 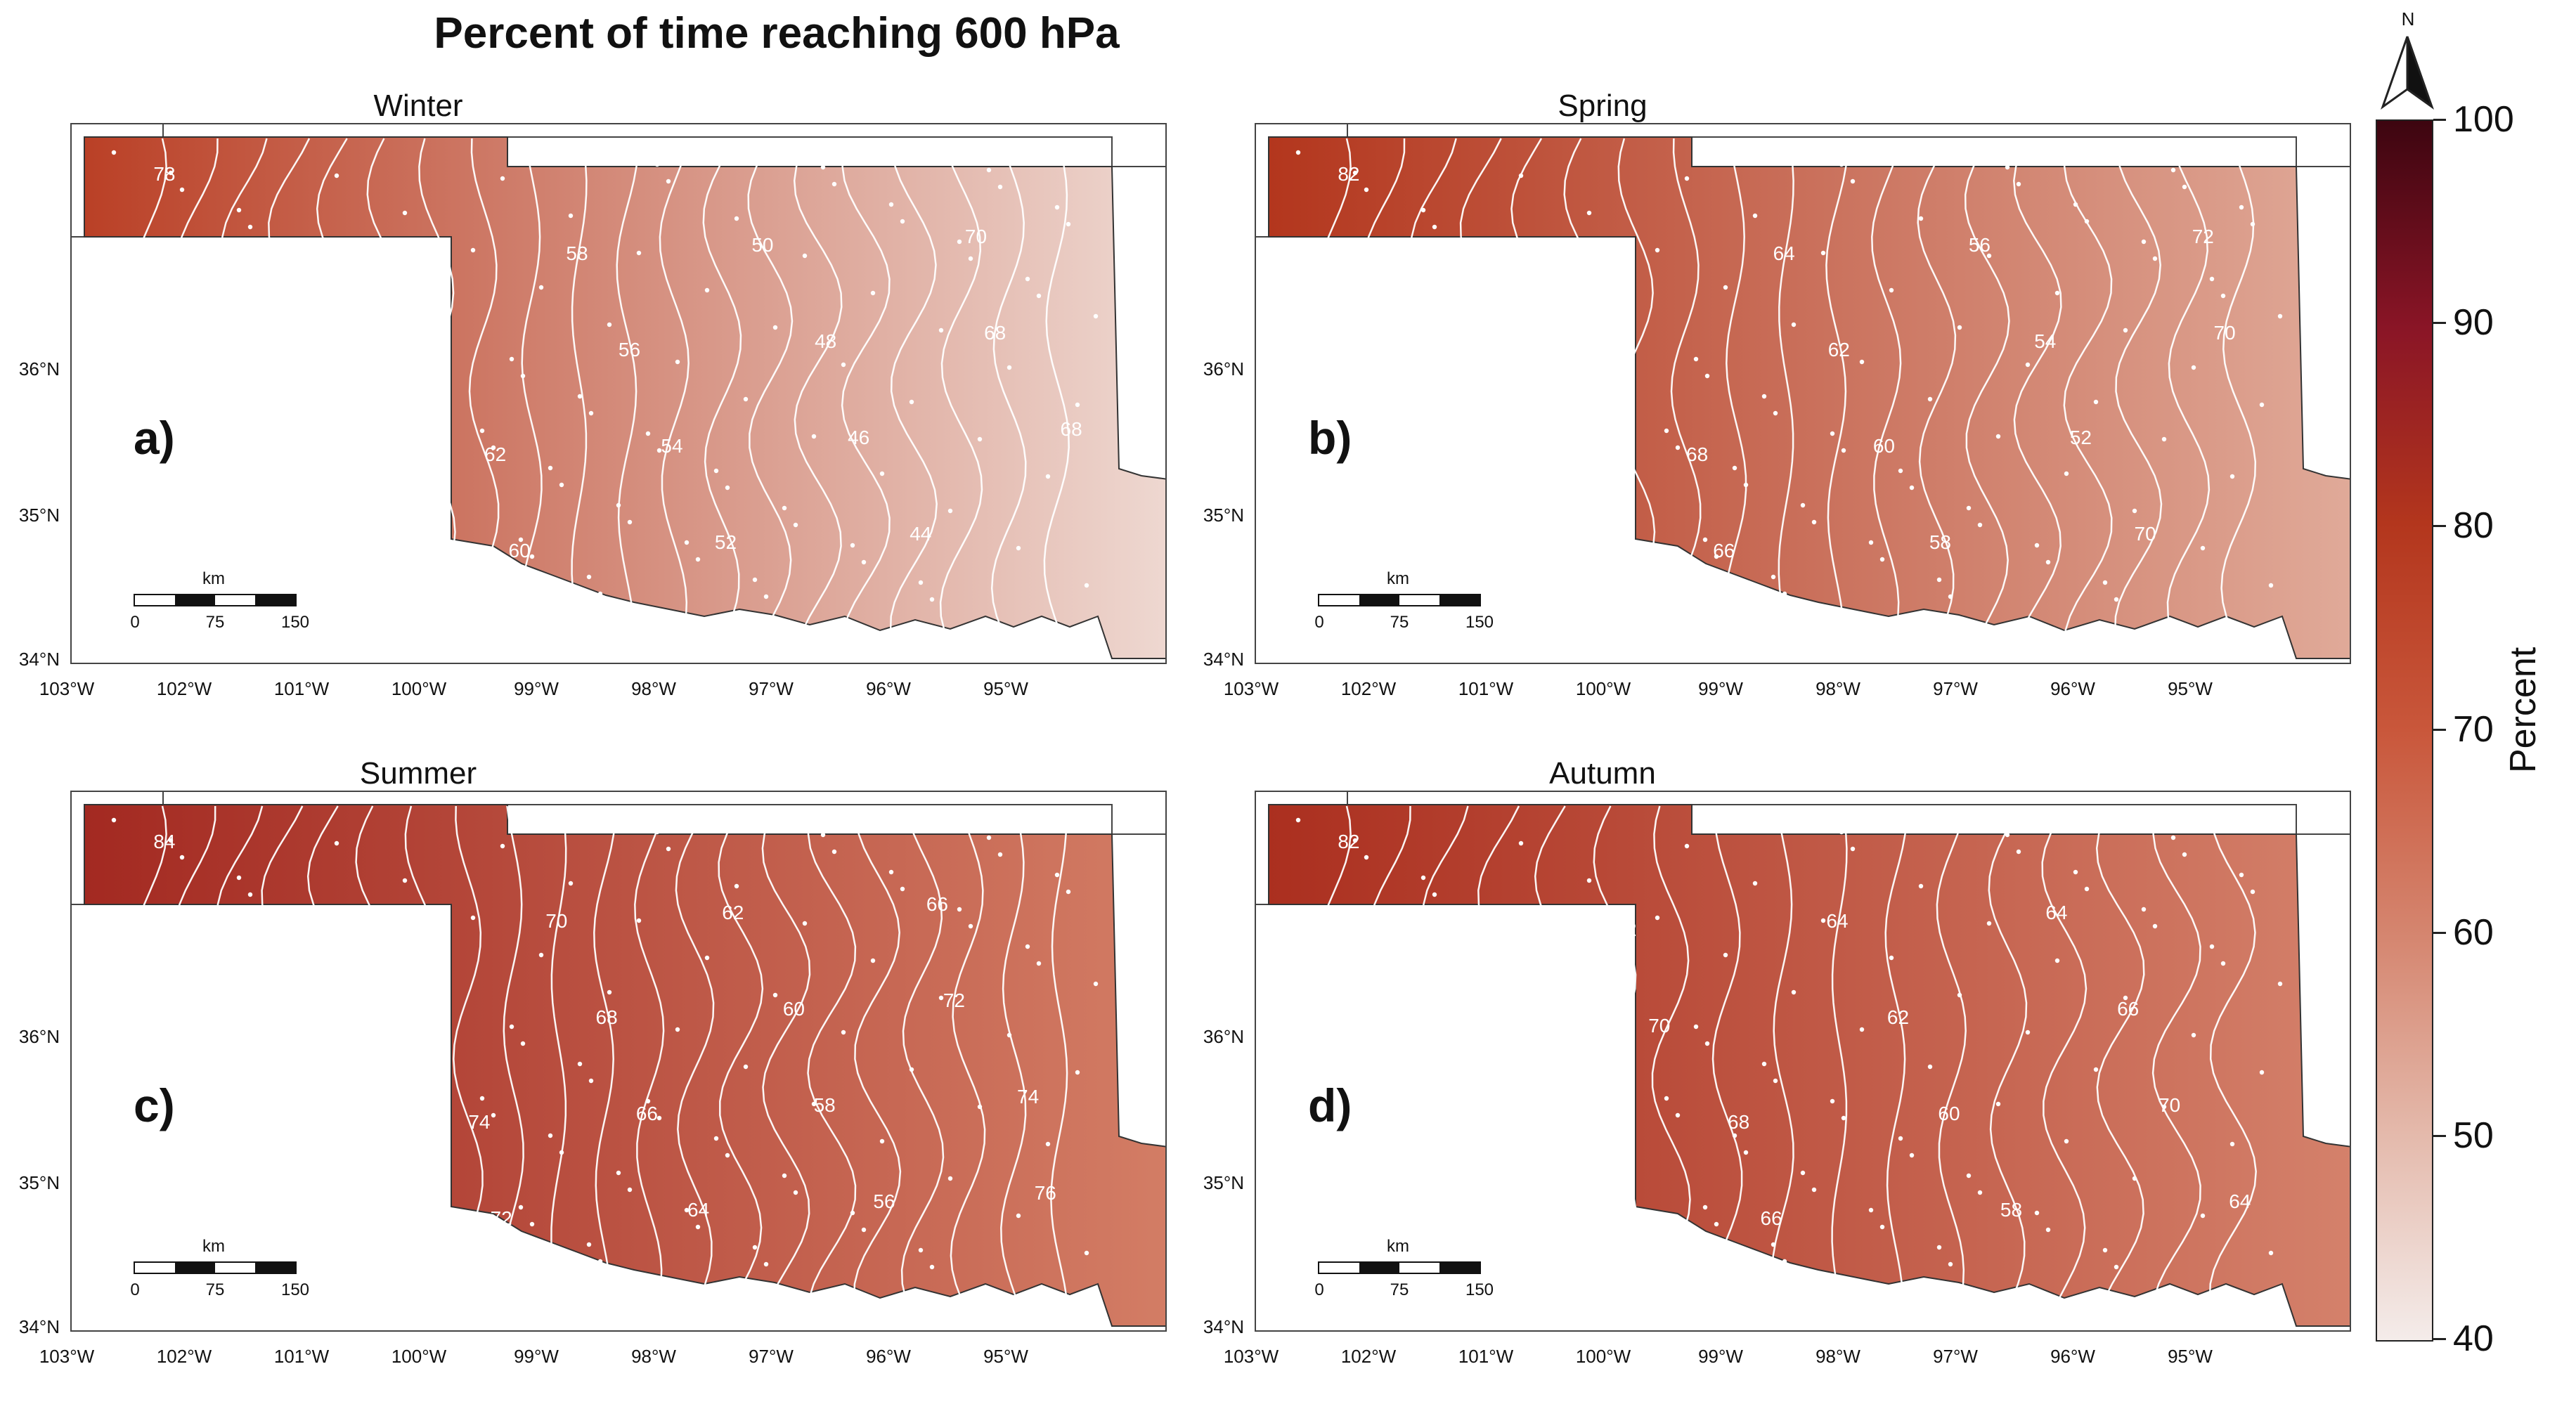 I want to click on colorbar-tick-label: 70, so click(x=2473, y=729).